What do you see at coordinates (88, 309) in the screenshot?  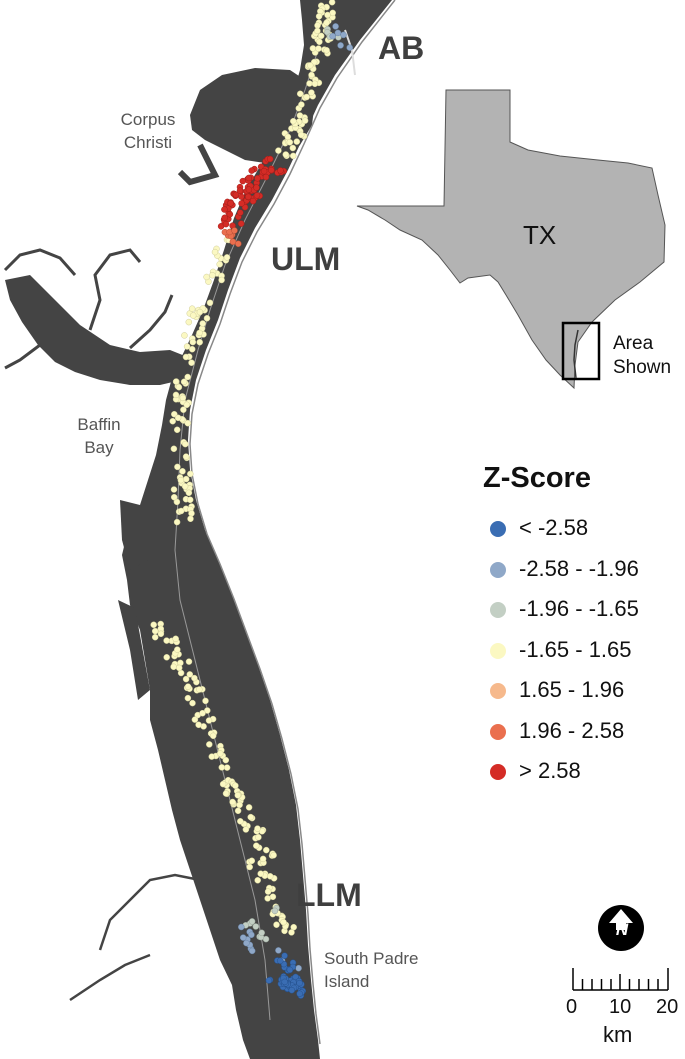 I see `baffin-bay-tributaries` at bounding box center [88, 309].